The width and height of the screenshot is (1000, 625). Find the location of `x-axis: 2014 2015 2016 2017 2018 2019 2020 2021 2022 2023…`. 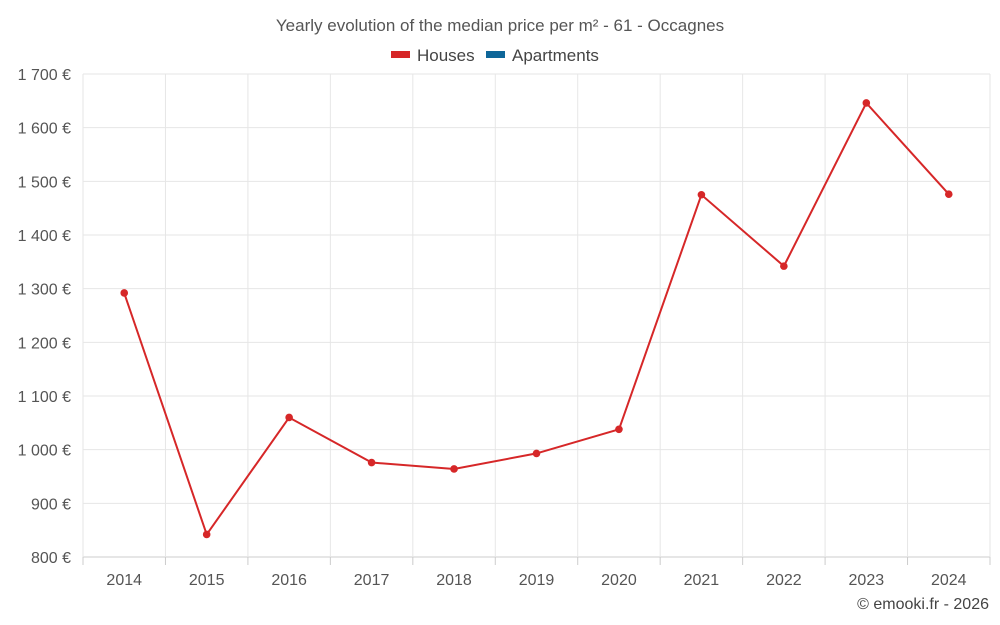

x-axis: 2014 2015 2016 2017 2018 2019 2020 2021 2022 2023… is located at coordinates (536, 573).